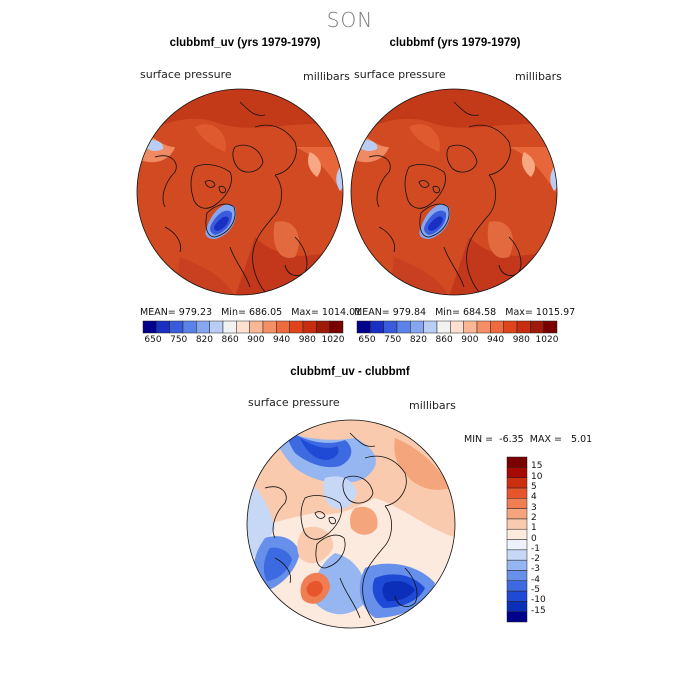 The width and height of the screenshot is (700, 700). I want to click on min-value: -6.35, so click(511, 439).